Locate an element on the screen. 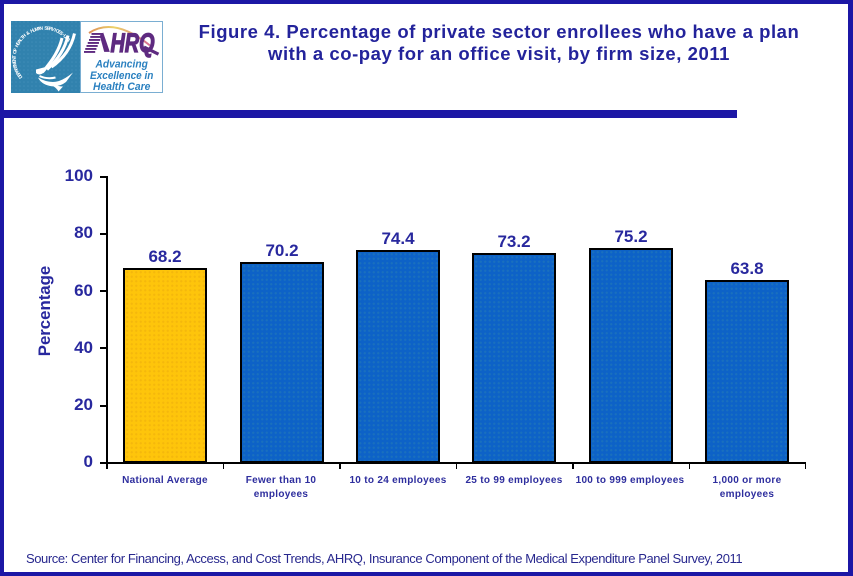 This screenshot has width=853, height=576. svg-text: P is located at coordinates (17, 72).